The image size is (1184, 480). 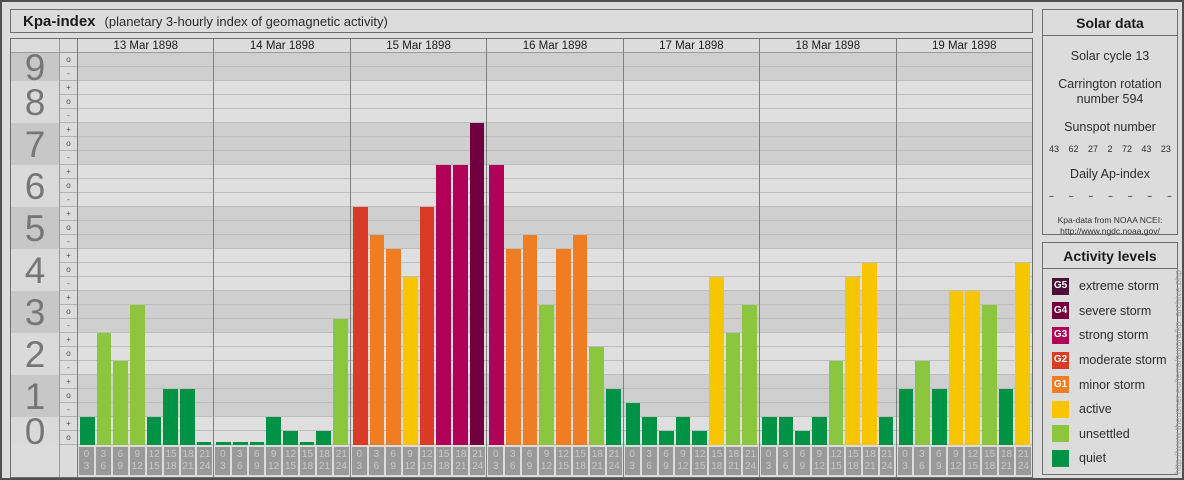 I want to click on solar-data-title: Solar data, so click(x=1110, y=23).